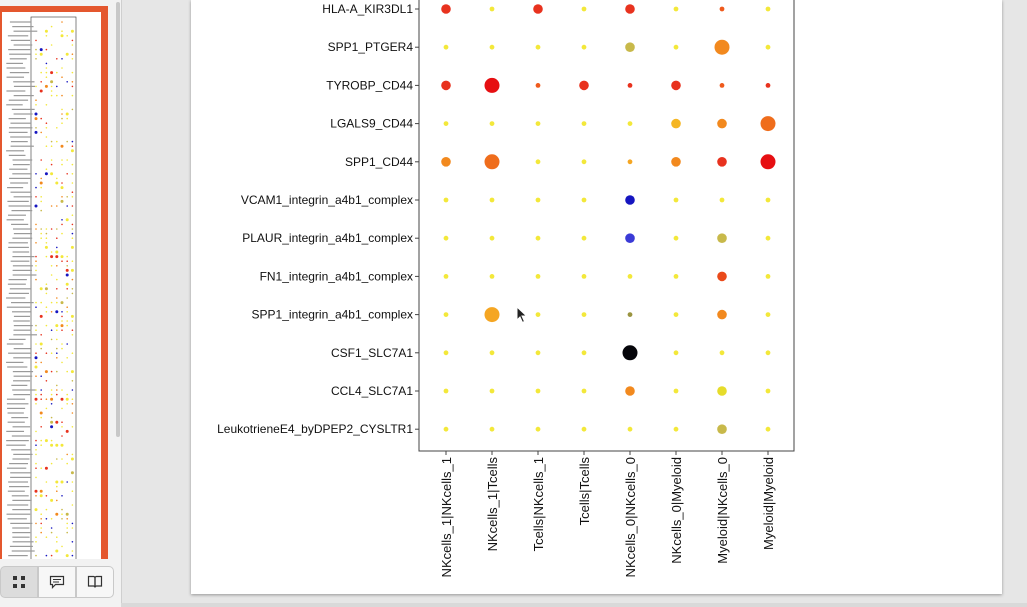  I want to click on mouse-pointer-icon, so click(522, 315).